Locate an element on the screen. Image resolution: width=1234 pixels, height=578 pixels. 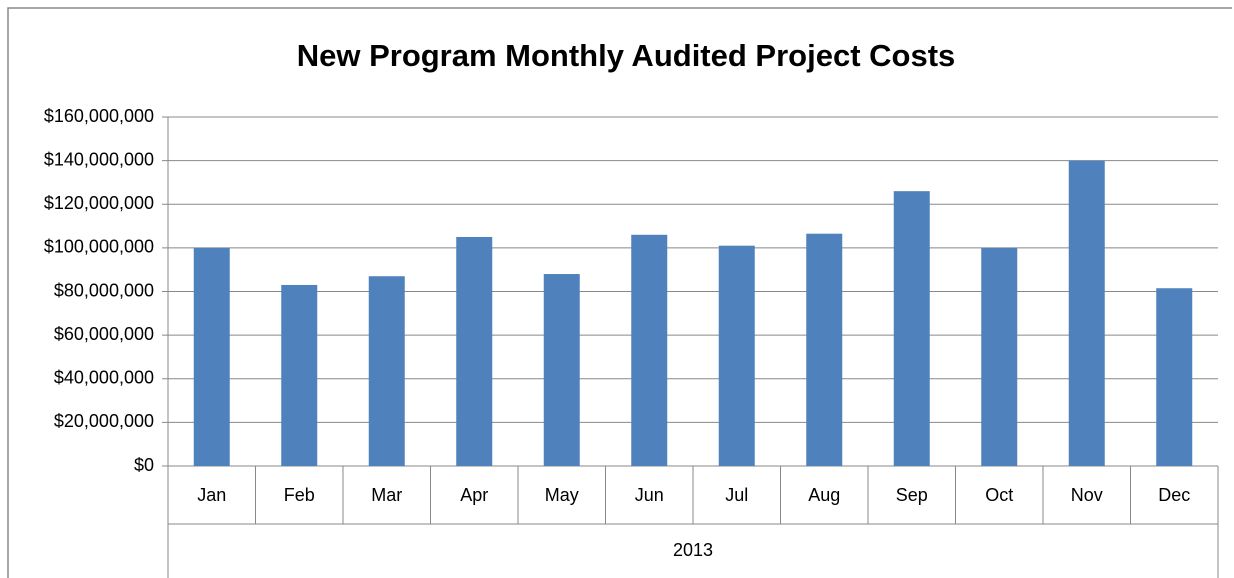
y-tick-label: $60,000,000 is located at coordinates (104, 334).